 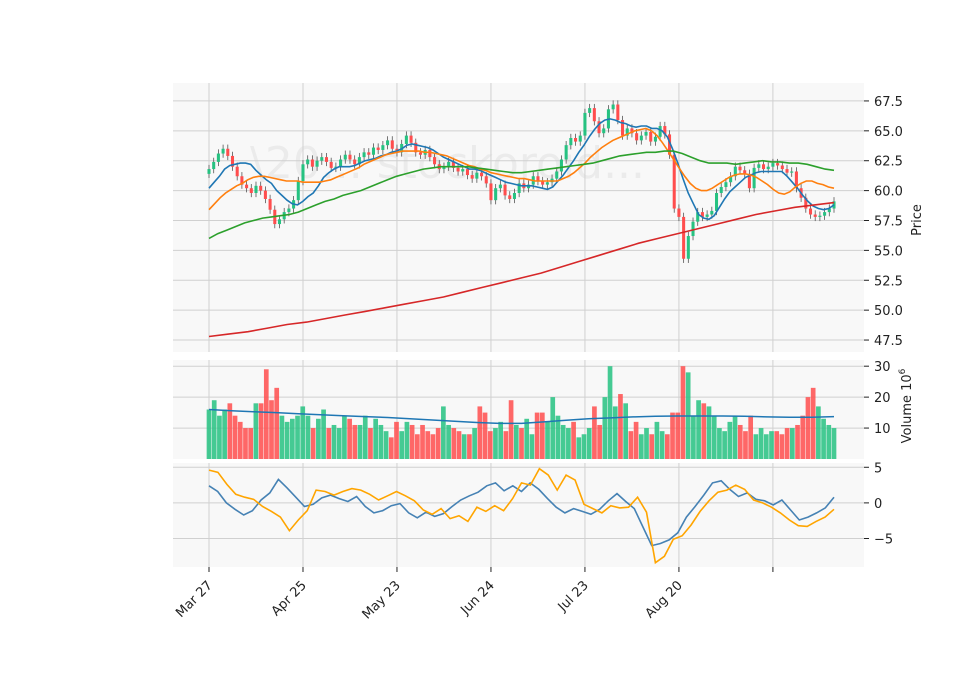 I want to click on oscillator-signal-line, so click(x=521, y=516).